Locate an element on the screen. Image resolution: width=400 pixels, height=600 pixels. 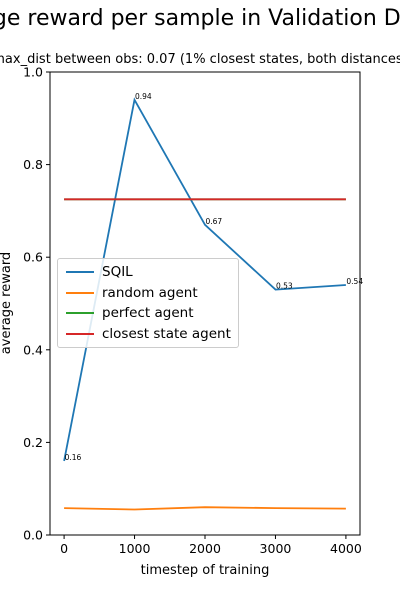
legend-swatch-sqil is located at coordinates (80, 272).